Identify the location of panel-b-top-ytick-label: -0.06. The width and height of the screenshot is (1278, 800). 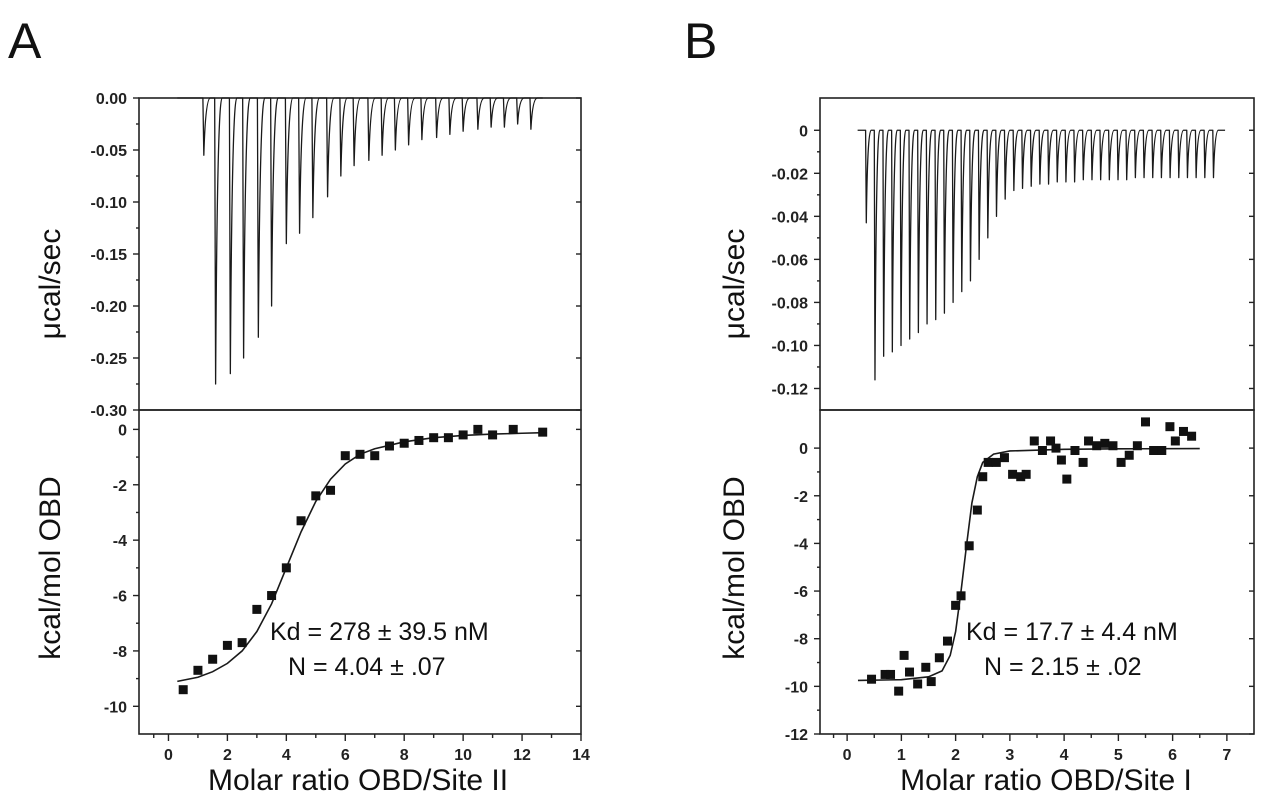
(790, 260).